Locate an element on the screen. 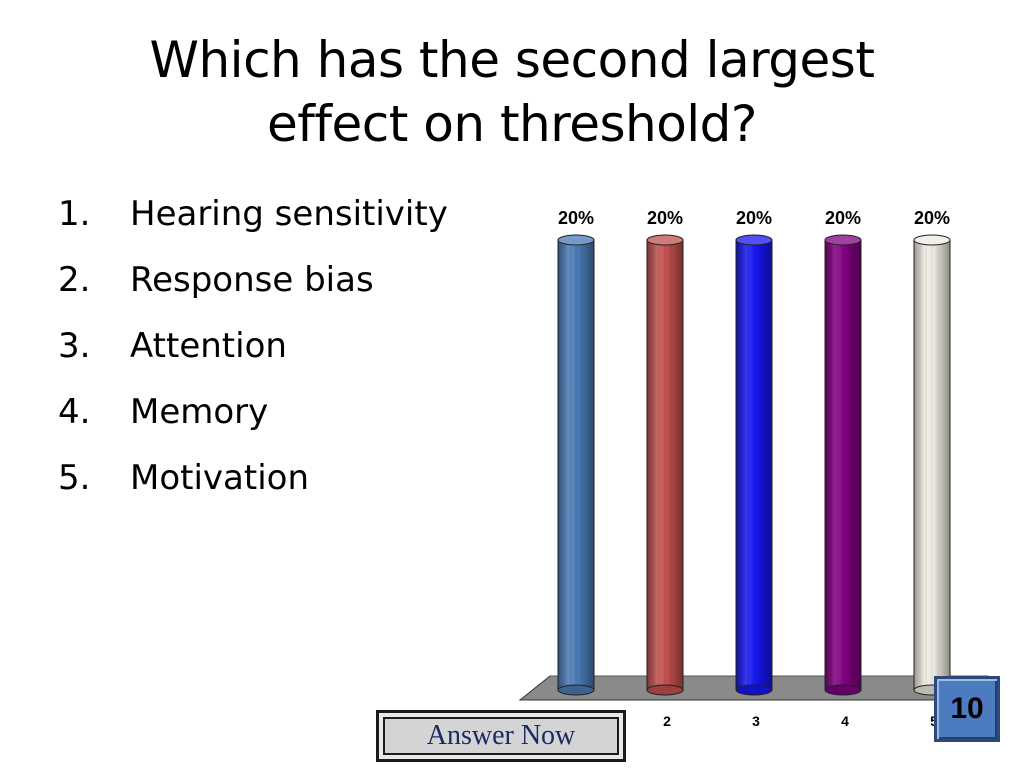 The image size is (1024, 768). option-number: 2. is located at coordinates (74, 280).